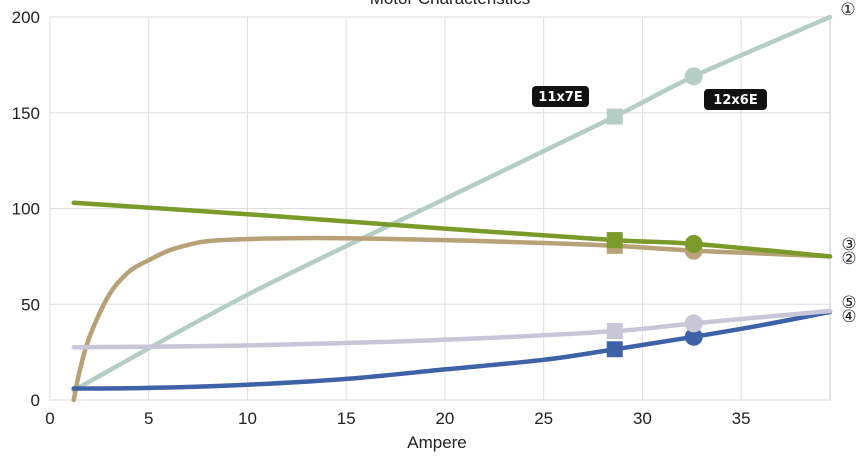 Image resolution: width=866 pixels, height=457 pixels. What do you see at coordinates (848, 317) in the screenshot?
I see `series-number-label: ④` at bounding box center [848, 317].